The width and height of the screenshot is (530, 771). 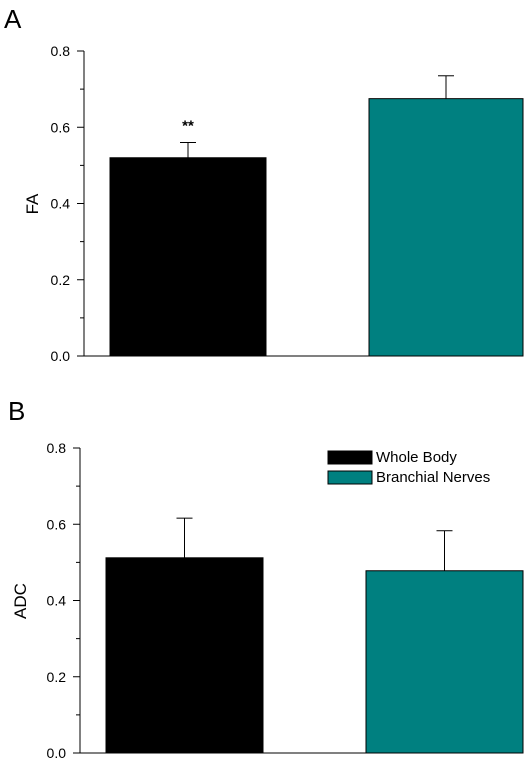 I want to click on panel-b-letter: B, so click(x=16, y=411).